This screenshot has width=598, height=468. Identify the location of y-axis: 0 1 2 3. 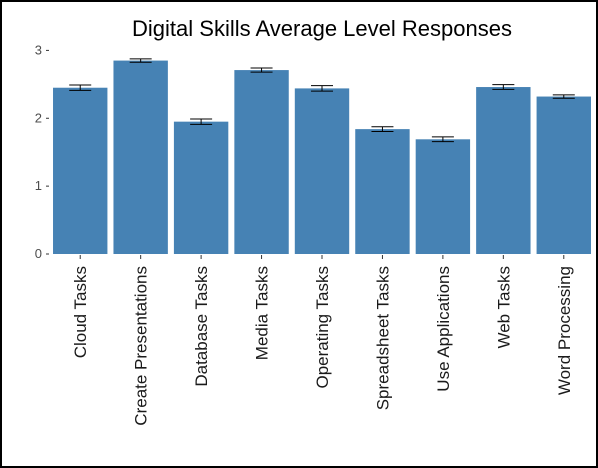
(42, 151).